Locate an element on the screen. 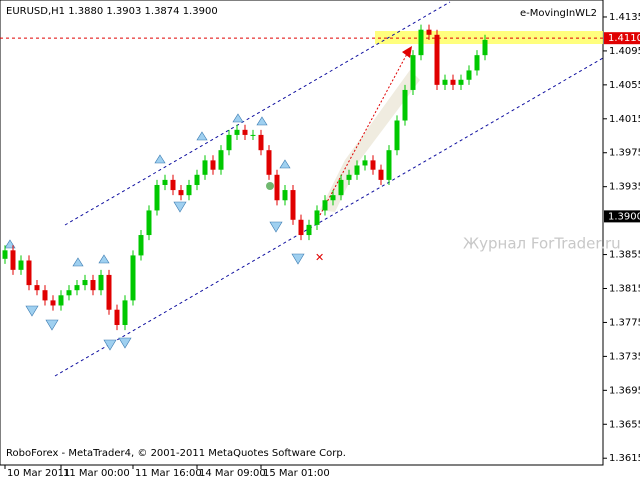  y-tick-label: 1.4015 is located at coordinates (624, 119).